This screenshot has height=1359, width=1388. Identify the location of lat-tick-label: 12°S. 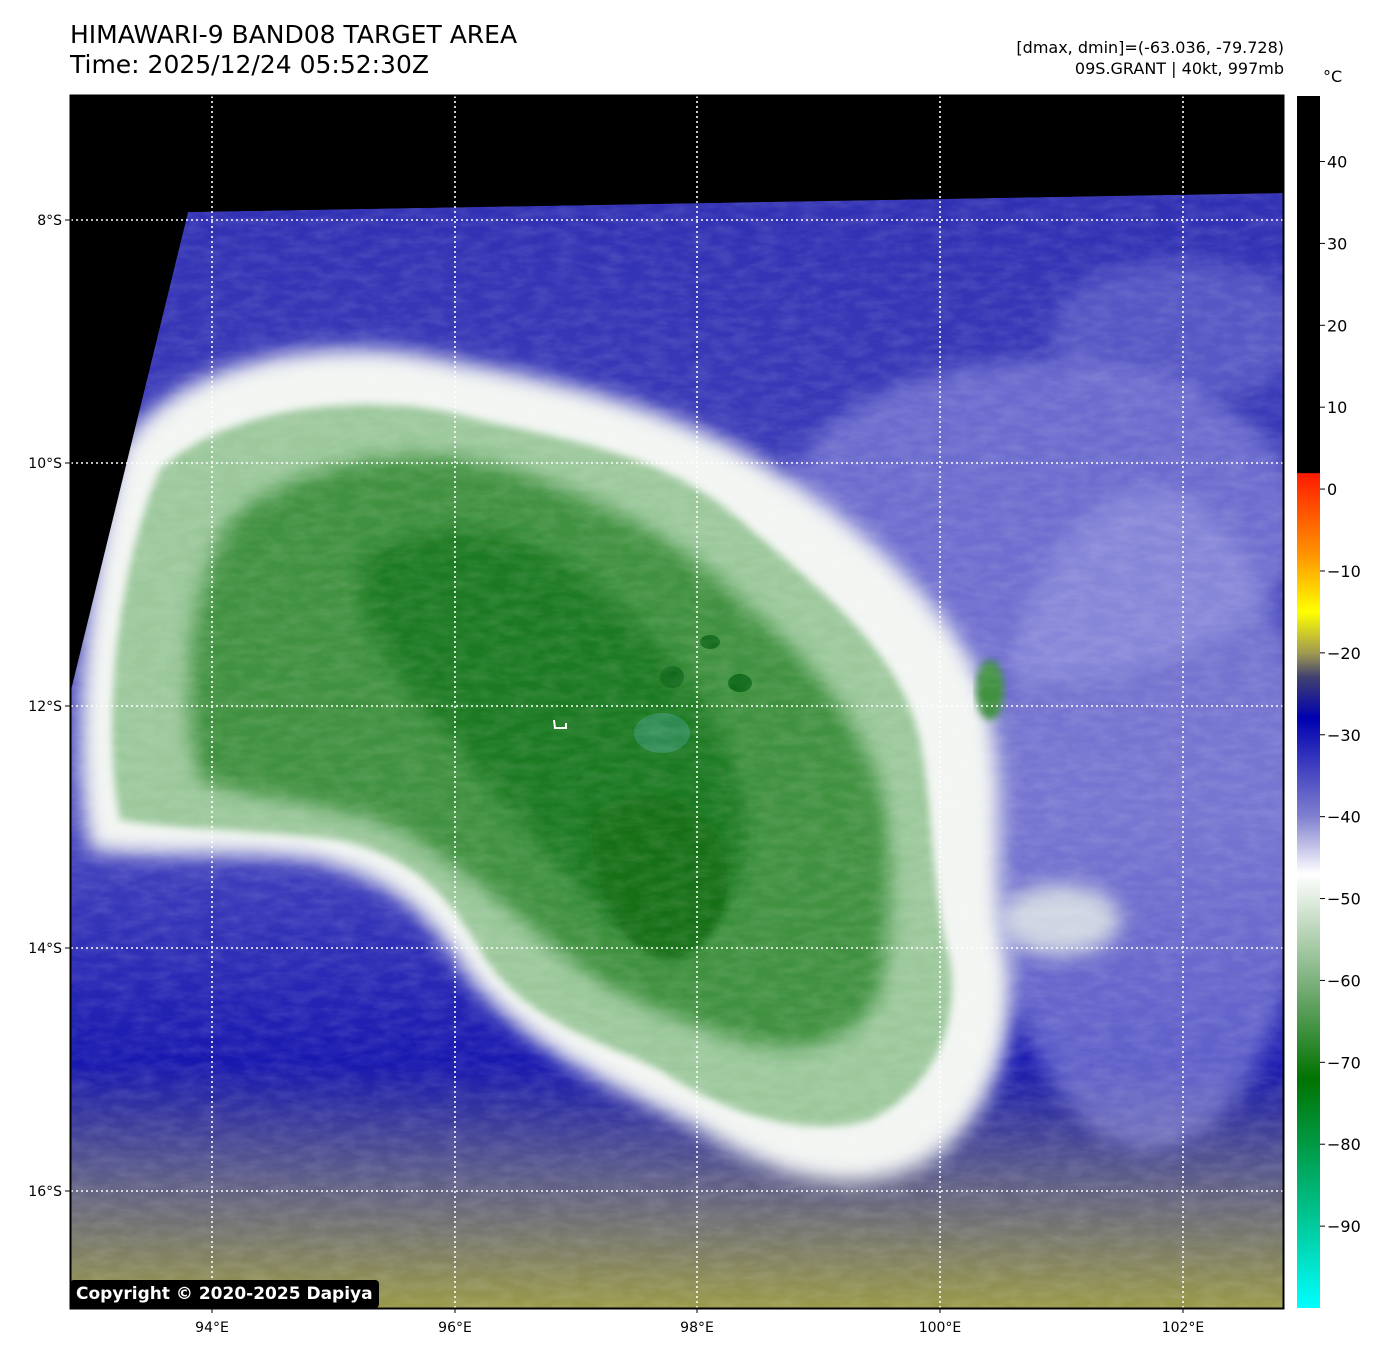
(45, 707).